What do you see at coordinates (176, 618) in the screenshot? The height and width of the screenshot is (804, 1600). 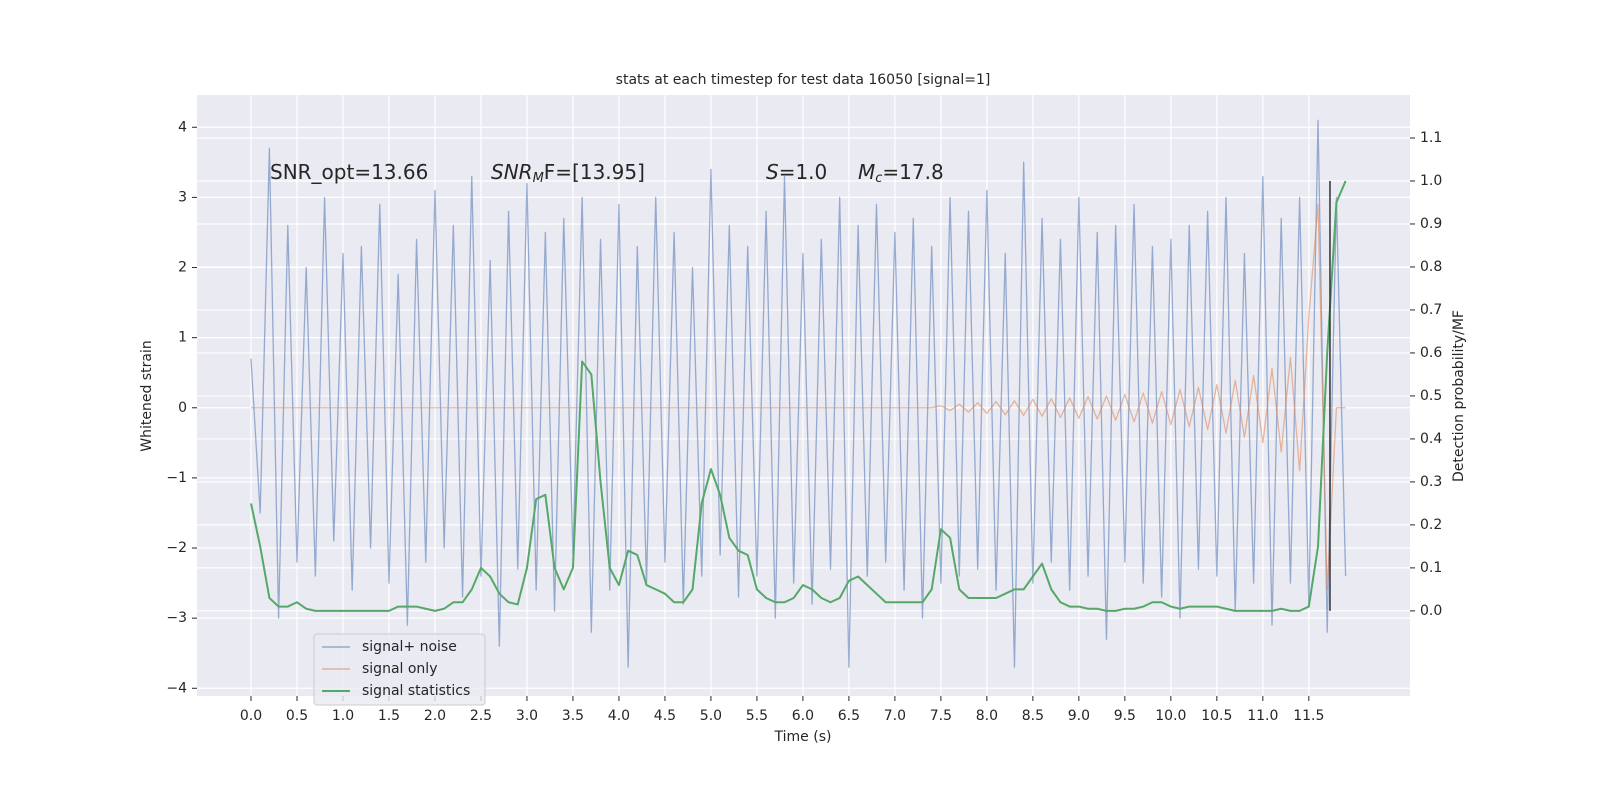 I see `y-tick-label: −3` at bounding box center [176, 618].